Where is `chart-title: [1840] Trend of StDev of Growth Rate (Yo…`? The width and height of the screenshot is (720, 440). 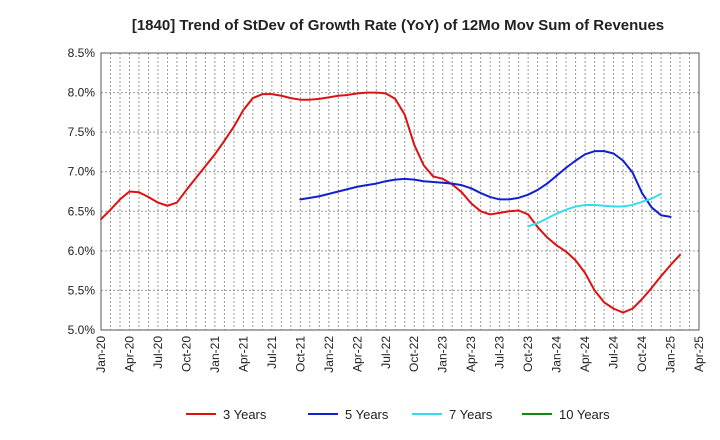 chart-title: [1840] Trend of StDev of Growth Rate (Yo… is located at coordinates (398, 25).